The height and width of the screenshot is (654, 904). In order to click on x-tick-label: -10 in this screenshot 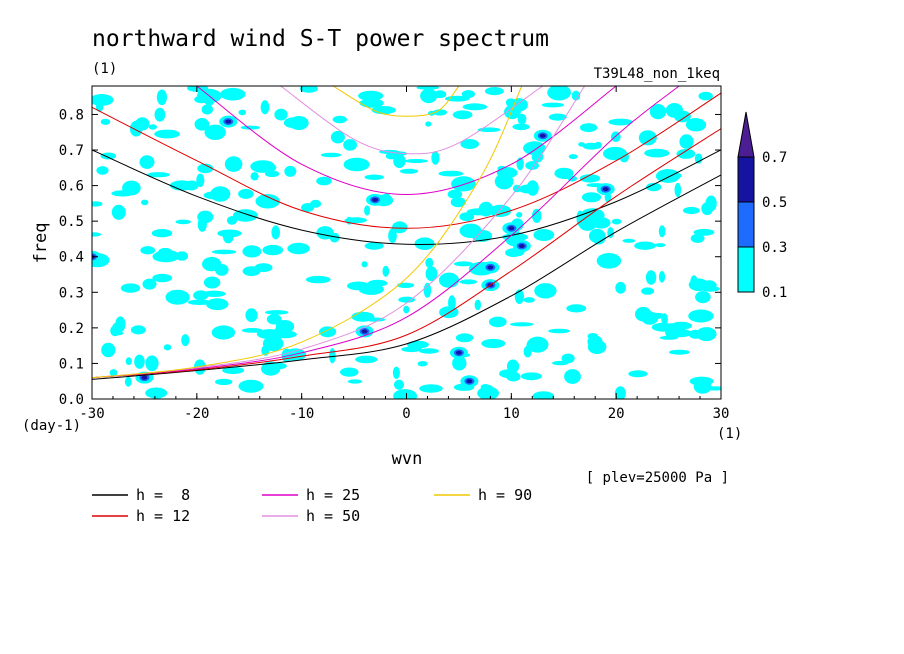, I will do `click(301, 414)`.